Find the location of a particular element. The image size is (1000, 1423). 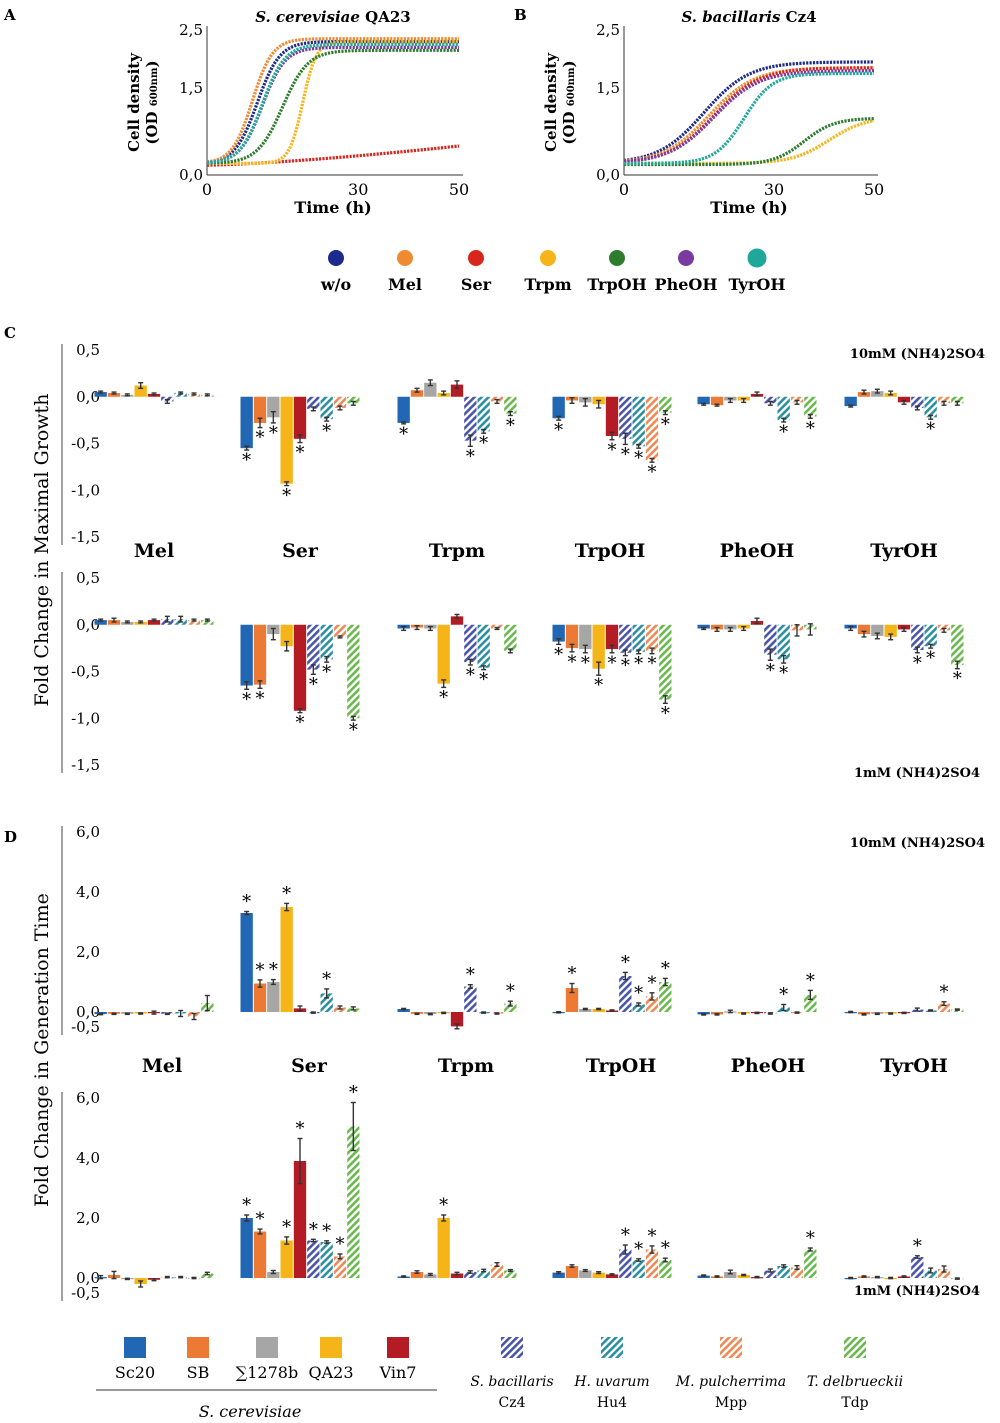

legend-strain: Hu4 is located at coordinates (612, 1403).